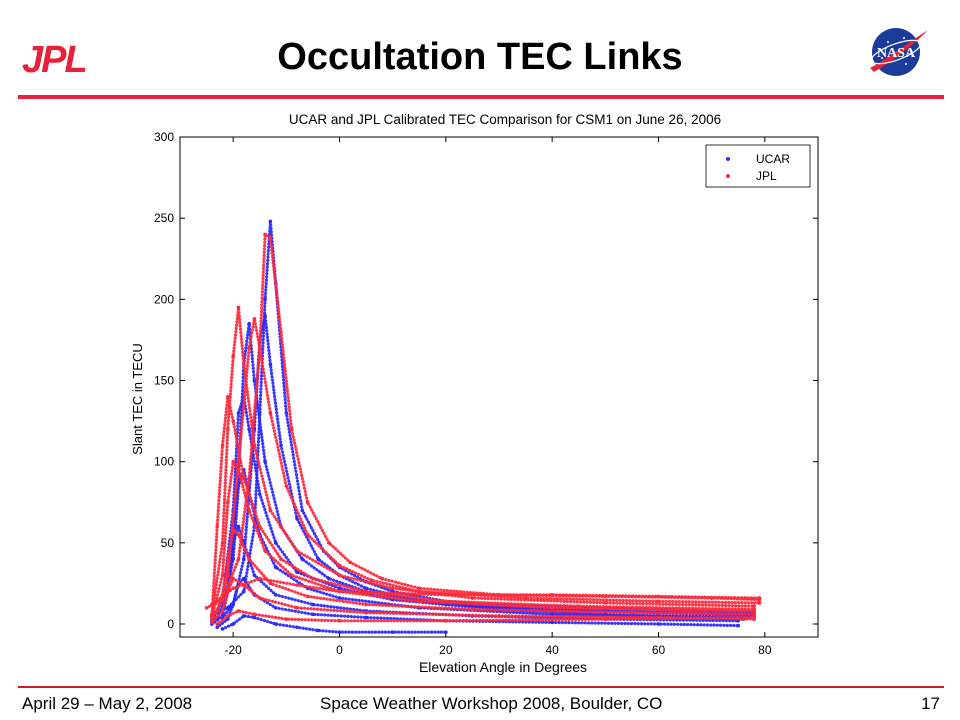  I want to click on y-tick-label: 50, so click(168, 543).